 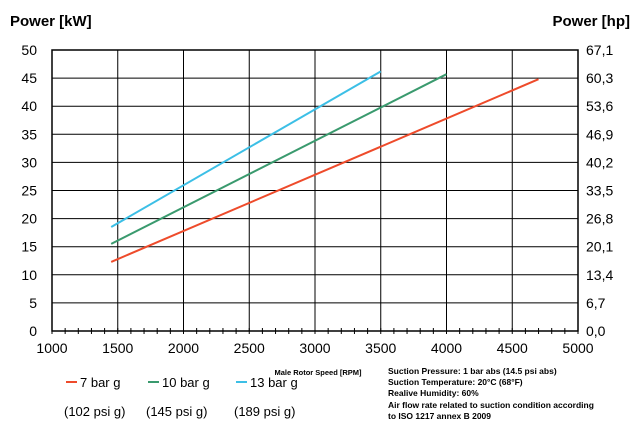 I want to click on y-left-tick-label: 40, so click(x=29, y=106).